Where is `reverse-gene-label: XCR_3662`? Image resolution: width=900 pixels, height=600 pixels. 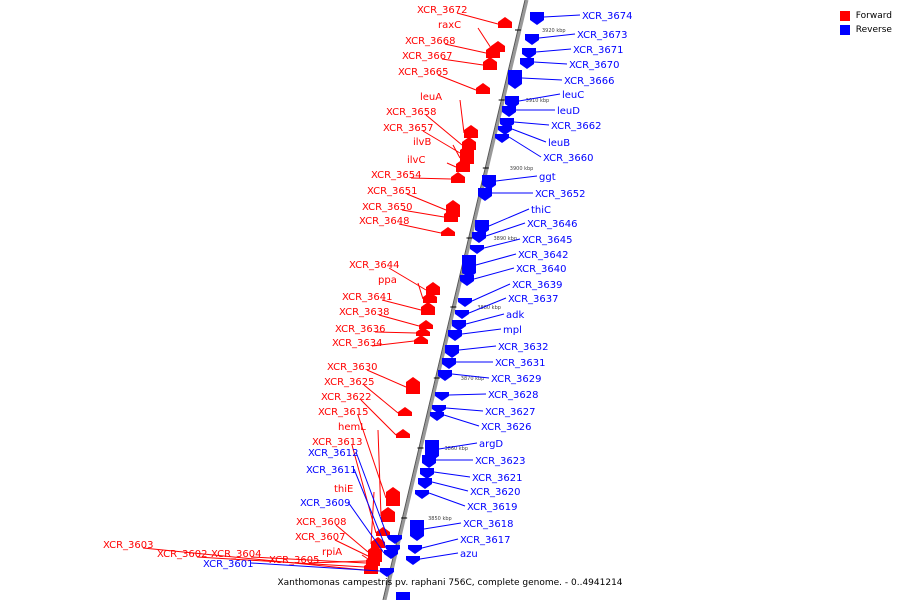
reverse-gene-label: XCR_3662 is located at coordinates (576, 126).